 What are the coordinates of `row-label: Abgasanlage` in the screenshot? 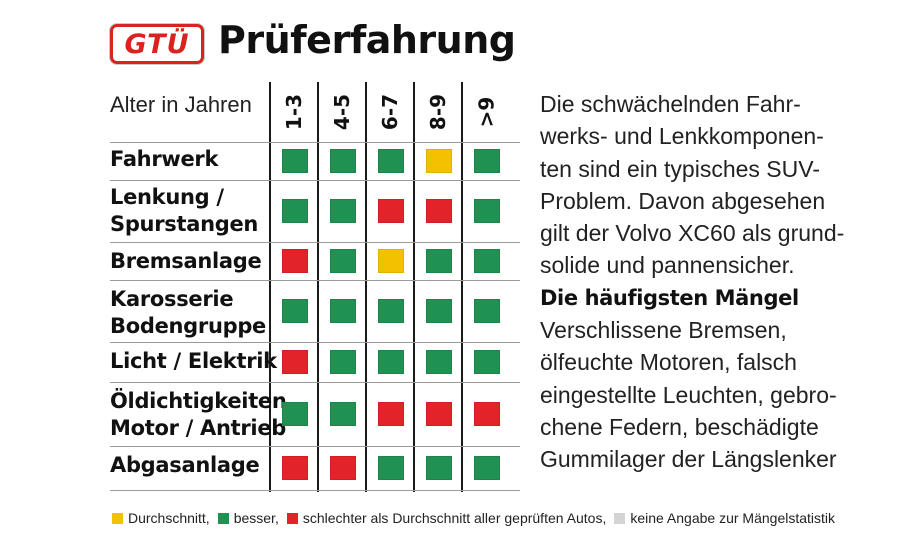 It's located at (185, 465).